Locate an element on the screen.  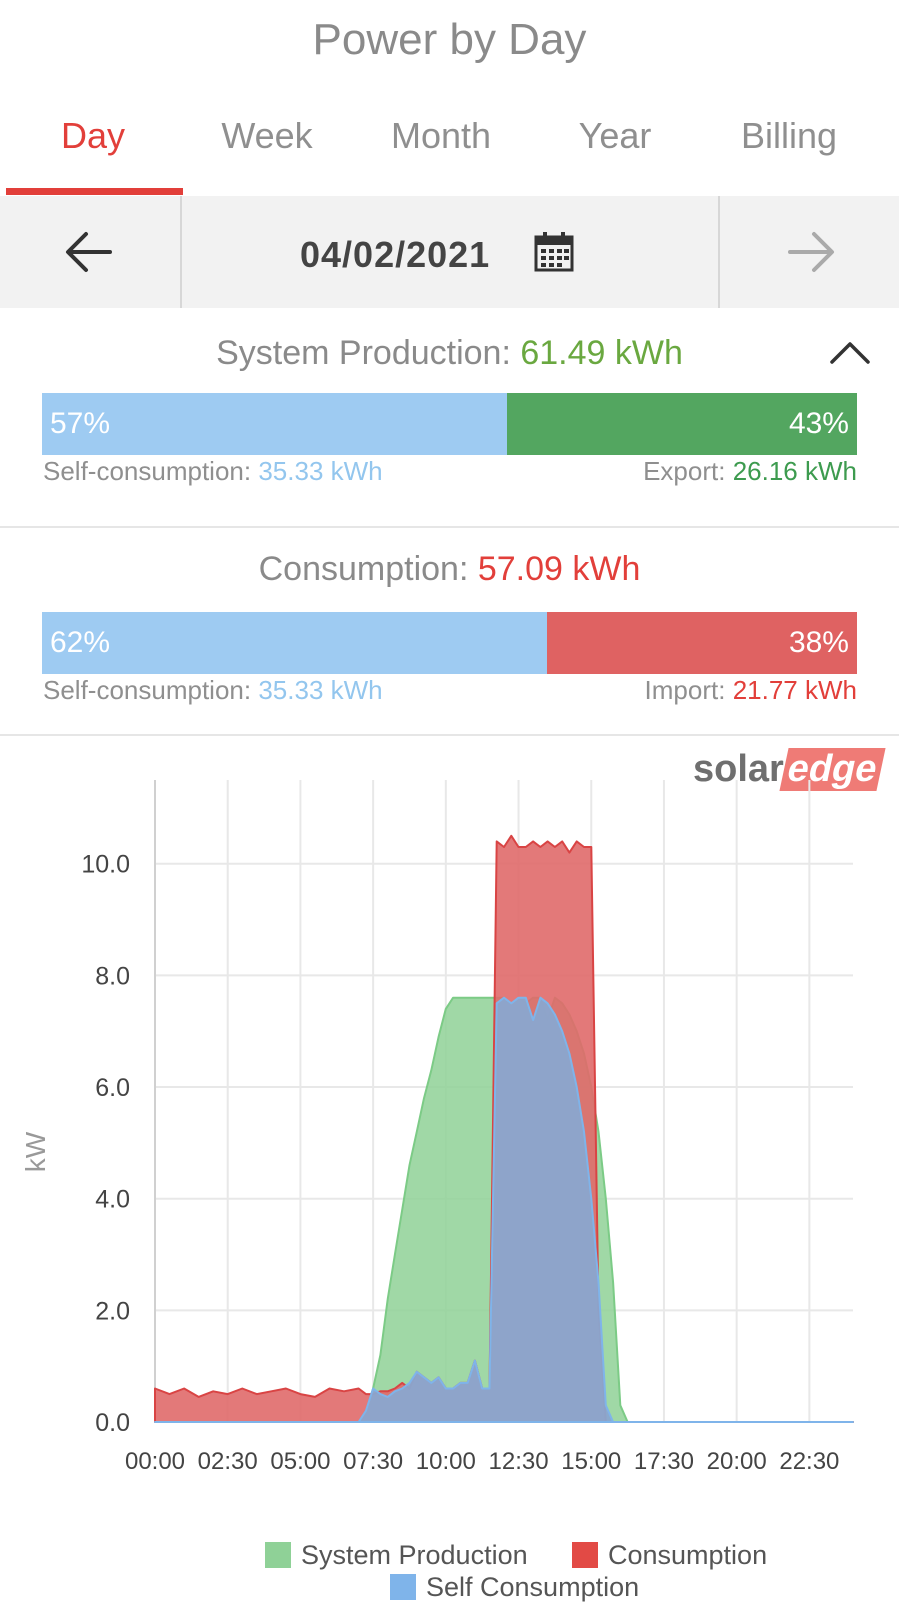
next-day-button is located at coordinates (809, 252).